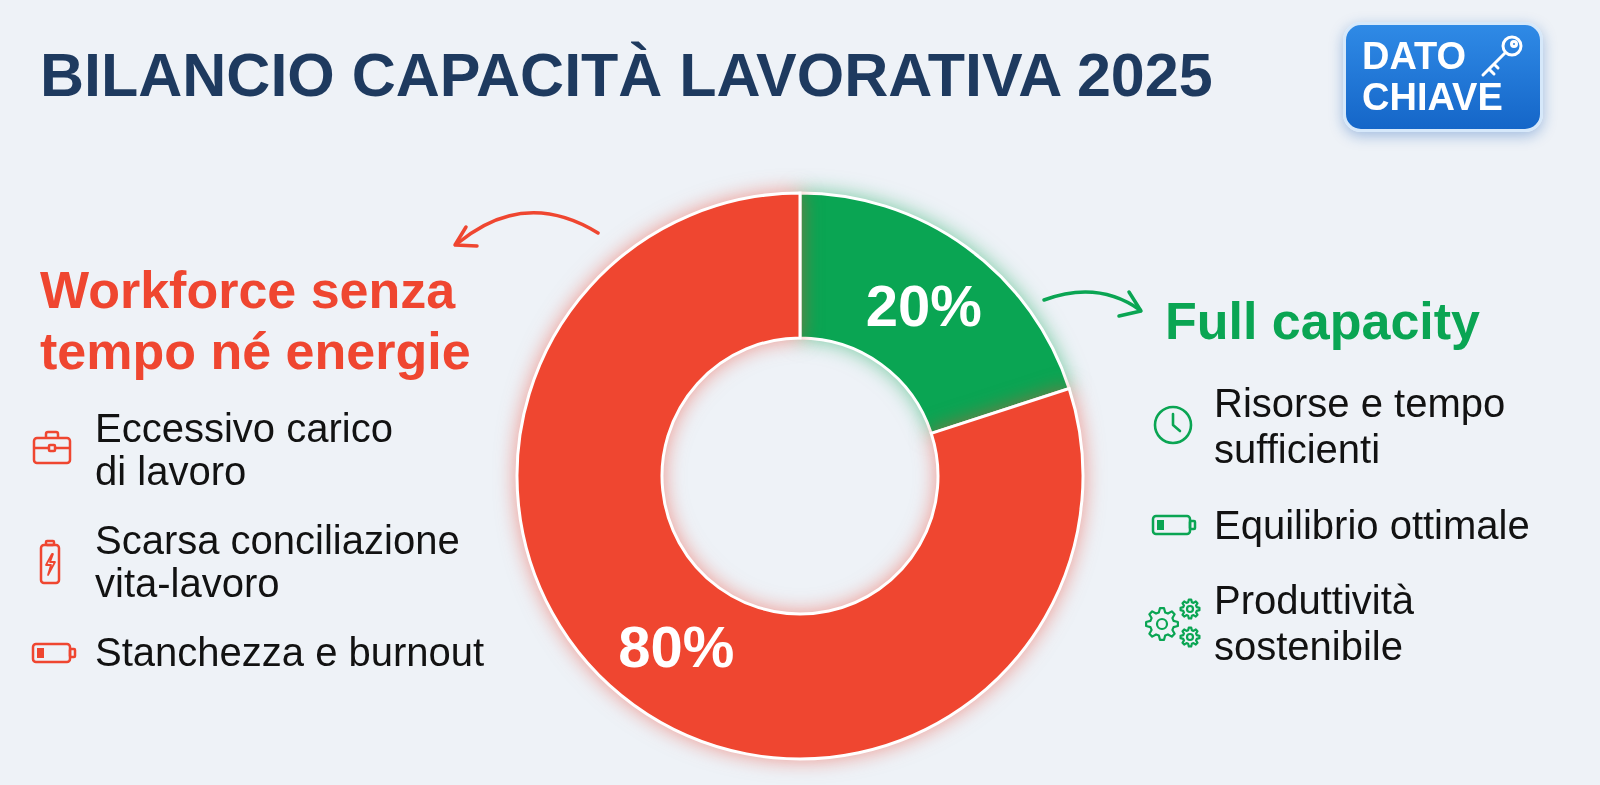  I want to click on text: Risorse e tempo sufficienti, so click(1360, 426).